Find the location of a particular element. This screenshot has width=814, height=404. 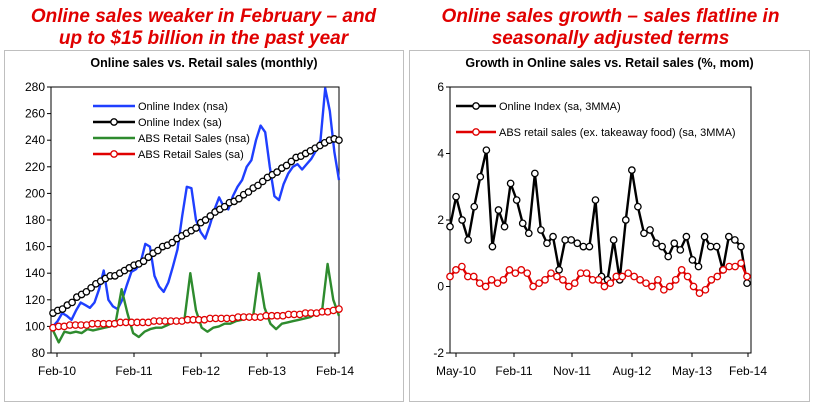

left-heading-line2: up to $15 billion in the past year is located at coordinates (203, 38).